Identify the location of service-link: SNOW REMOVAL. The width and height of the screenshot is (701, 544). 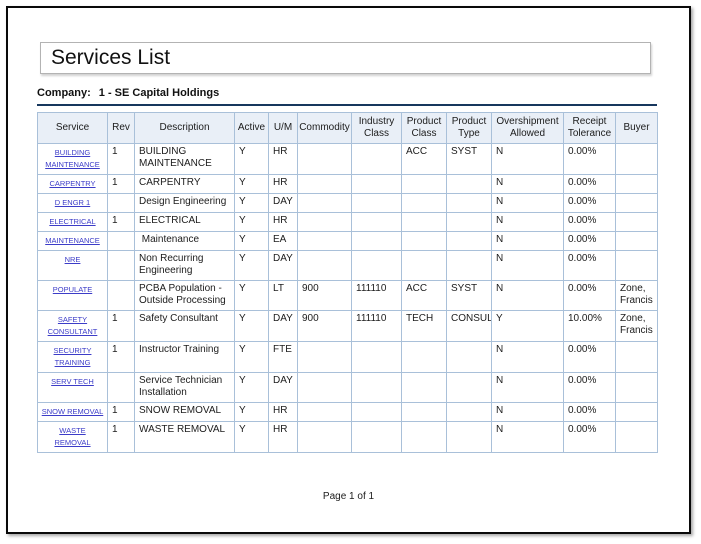
(72, 411).